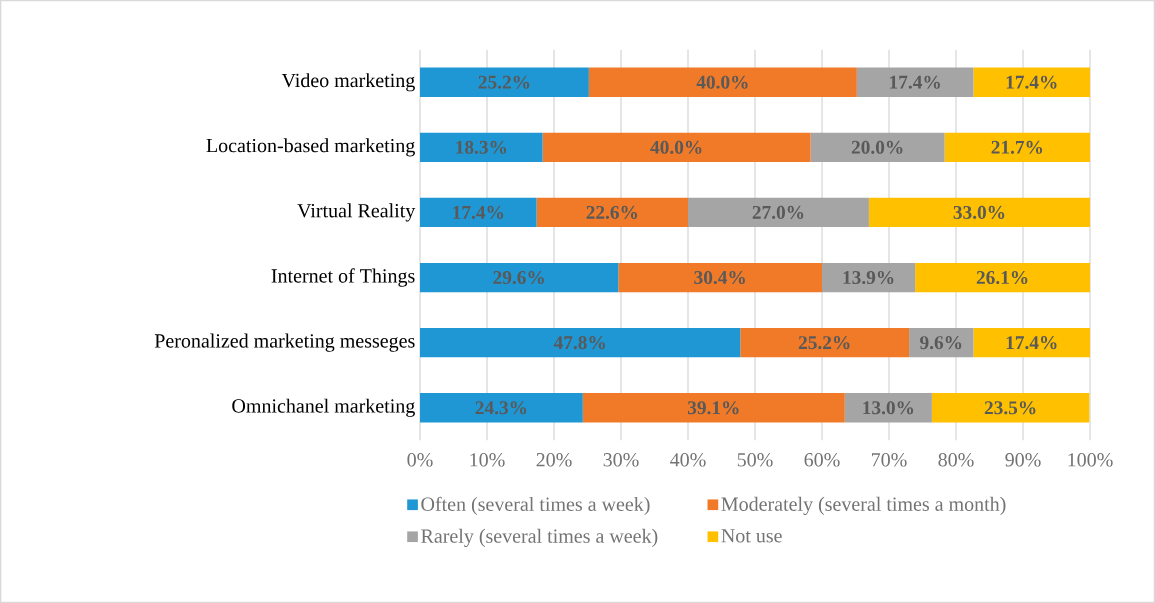  I want to click on legend-label: Often (several times a week), so click(535, 506).